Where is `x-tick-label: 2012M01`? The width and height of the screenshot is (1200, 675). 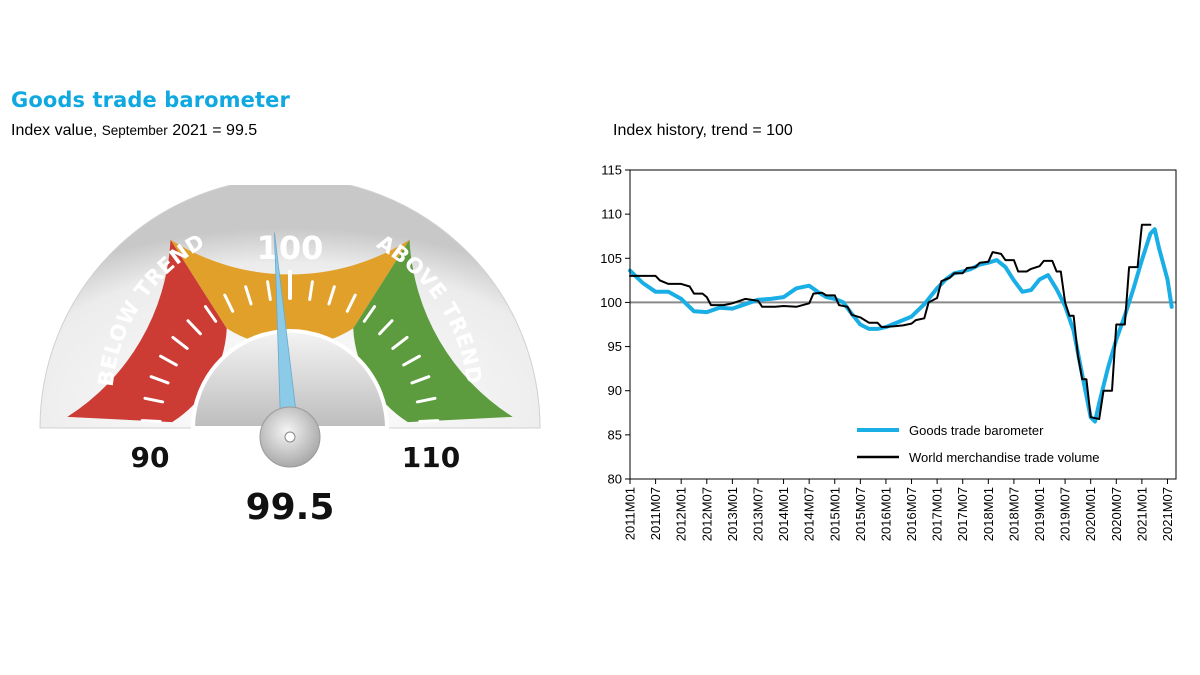
x-tick-label: 2012M01 is located at coordinates (681, 514).